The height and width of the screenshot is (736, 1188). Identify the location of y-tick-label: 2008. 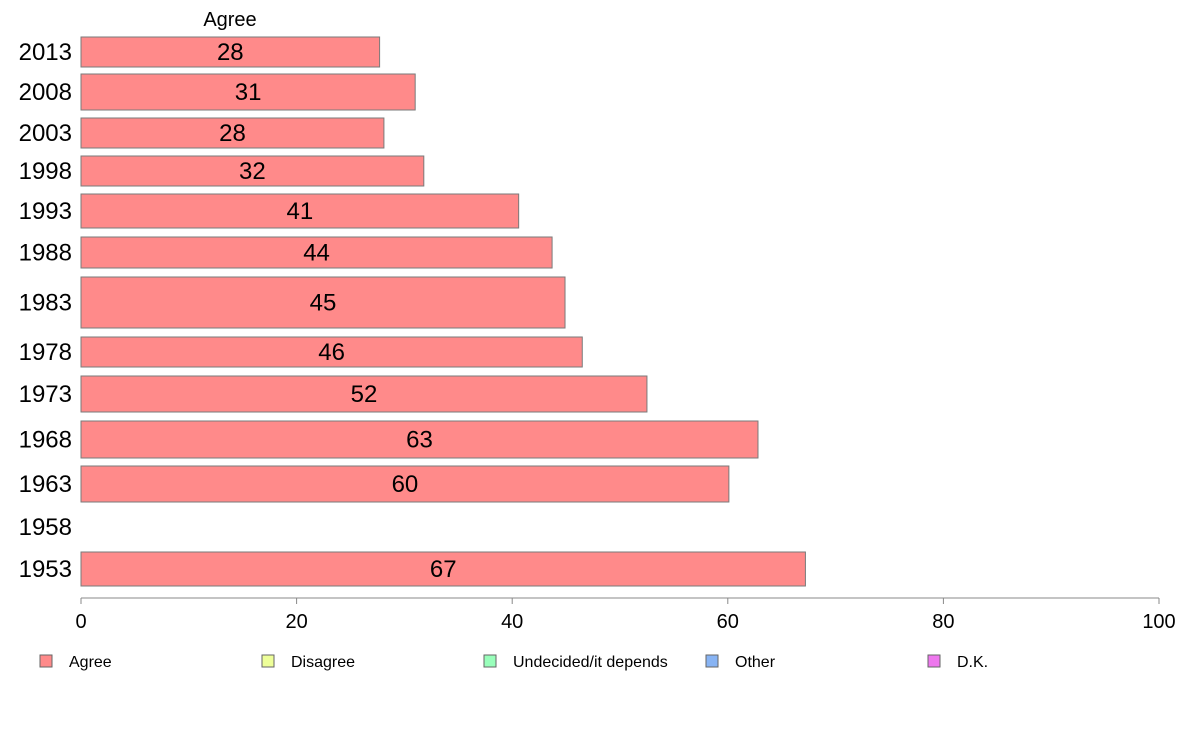
(45, 92).